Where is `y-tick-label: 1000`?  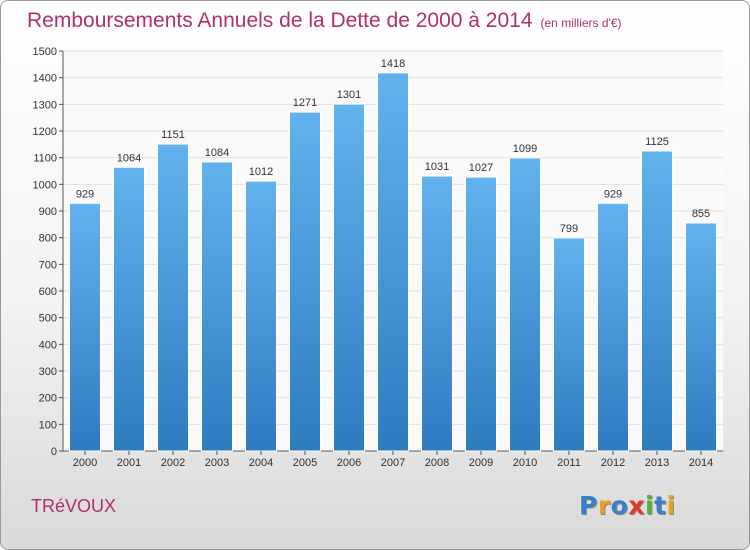
y-tick-label: 1000 is located at coordinates (45, 185).